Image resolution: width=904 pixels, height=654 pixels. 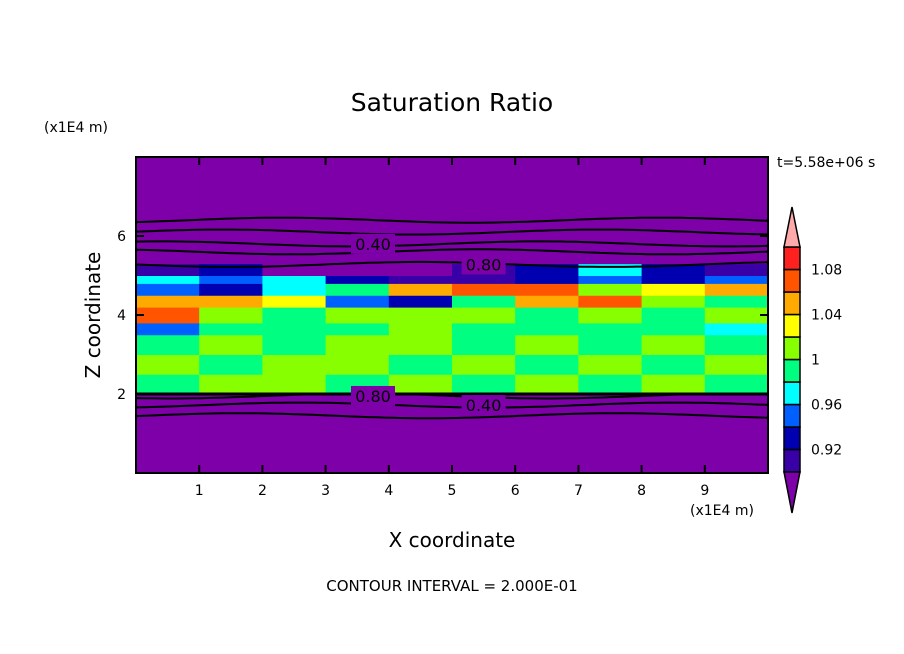 What do you see at coordinates (121, 316) in the screenshot?
I see `y-tick-label: 4` at bounding box center [121, 316].